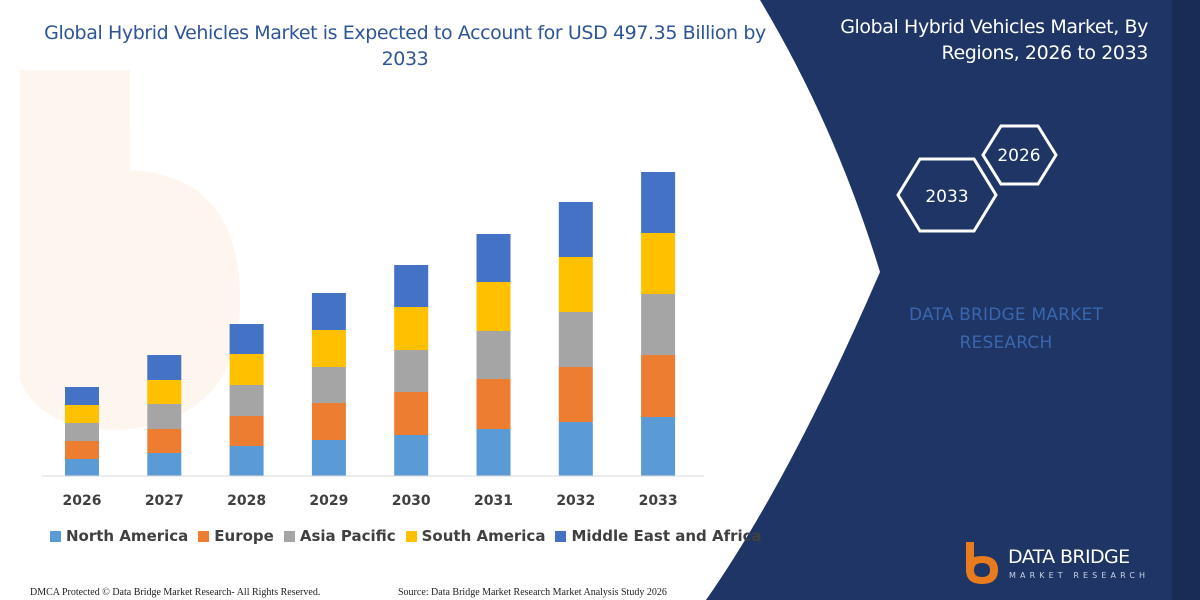 The height and width of the screenshot is (600, 1200). Describe the element at coordinates (658, 263) in the screenshot. I see `bar-segment-2033-south-america` at that location.